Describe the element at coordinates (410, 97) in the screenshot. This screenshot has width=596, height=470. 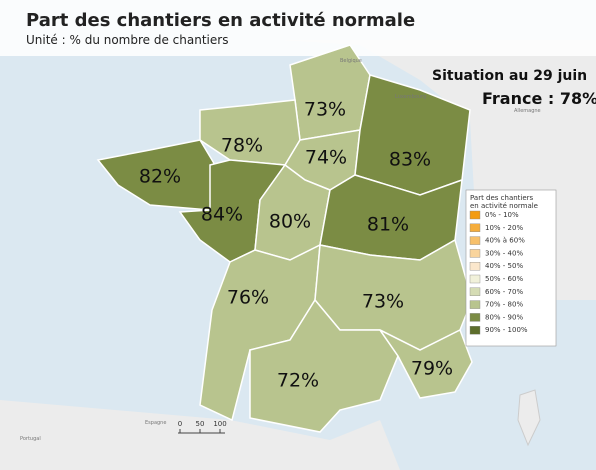
I see `place-name: Luxembourg` at that location.